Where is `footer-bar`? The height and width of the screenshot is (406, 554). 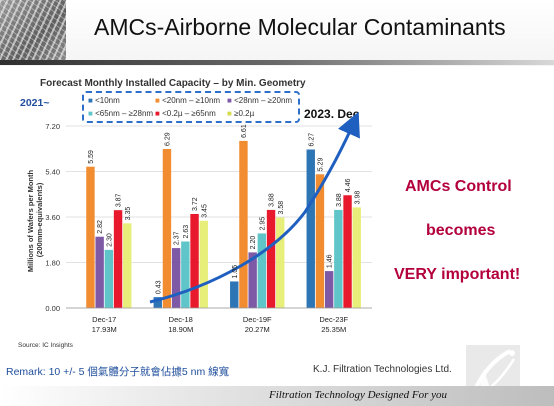
footer-bar is located at coordinates (277, 396).